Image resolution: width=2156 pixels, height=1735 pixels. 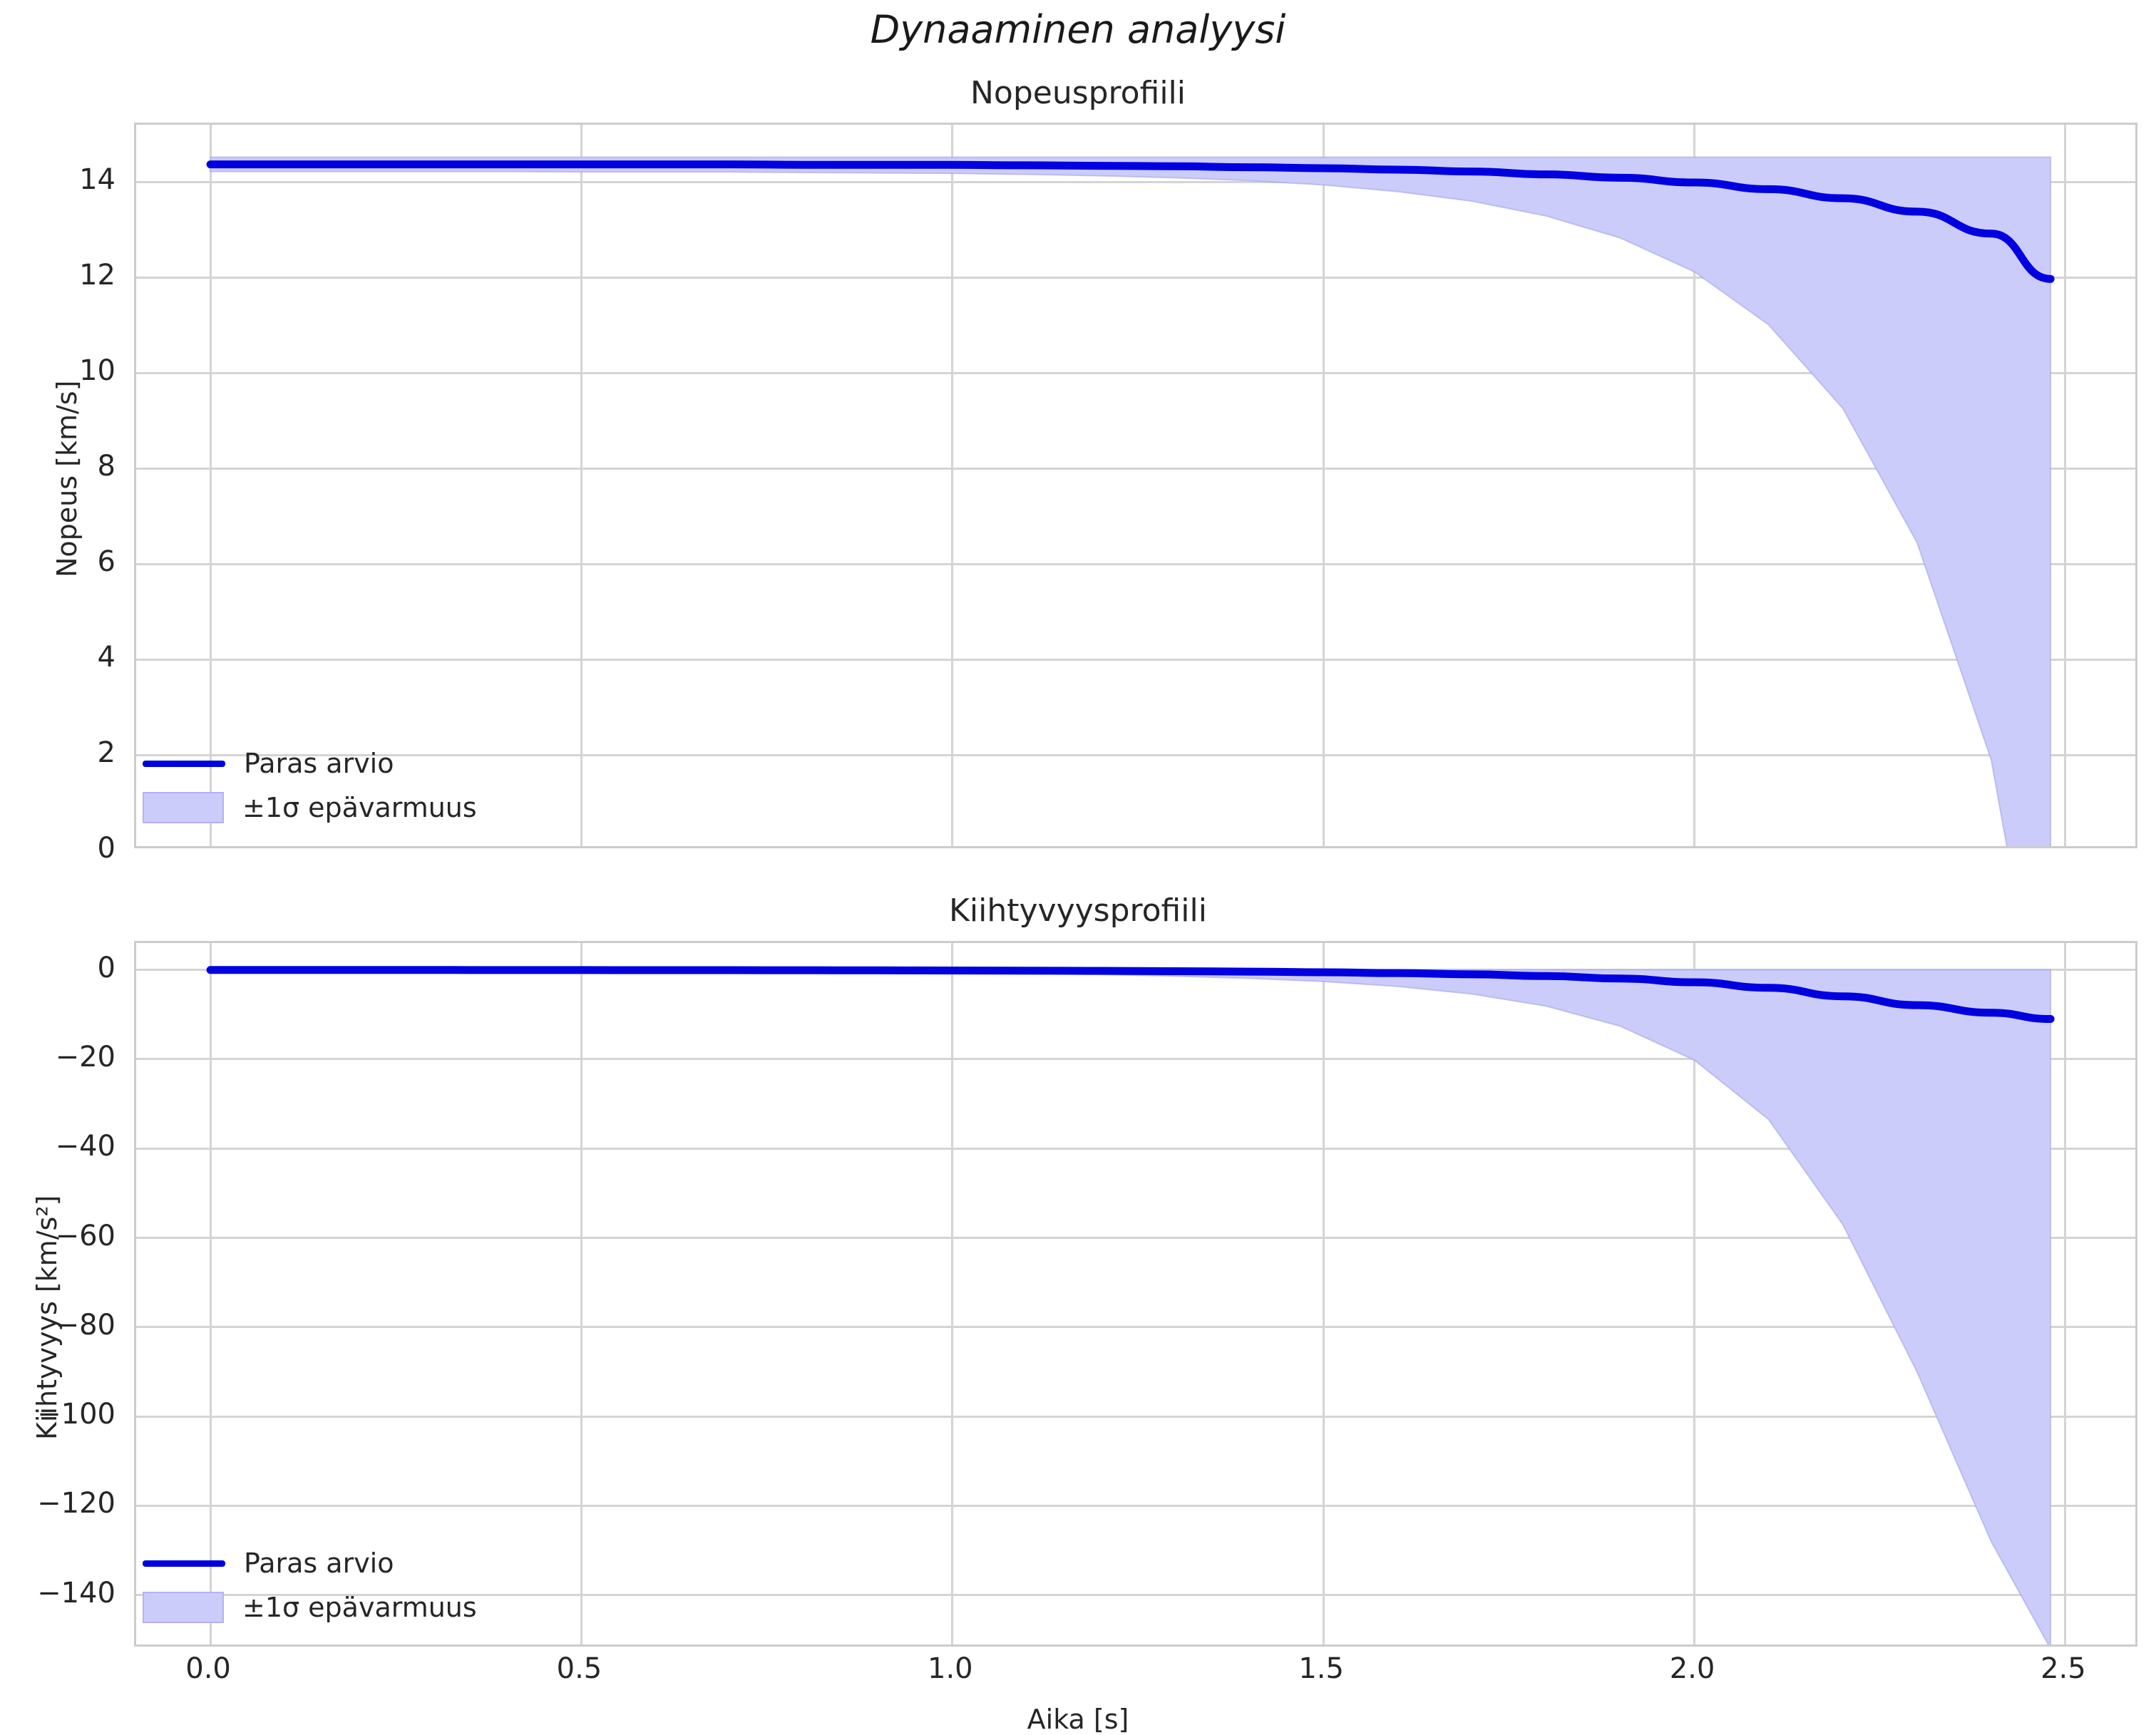 I want to click on top-legend: Paras arvio ±1σ epävarmuus, so click(x=310, y=785).